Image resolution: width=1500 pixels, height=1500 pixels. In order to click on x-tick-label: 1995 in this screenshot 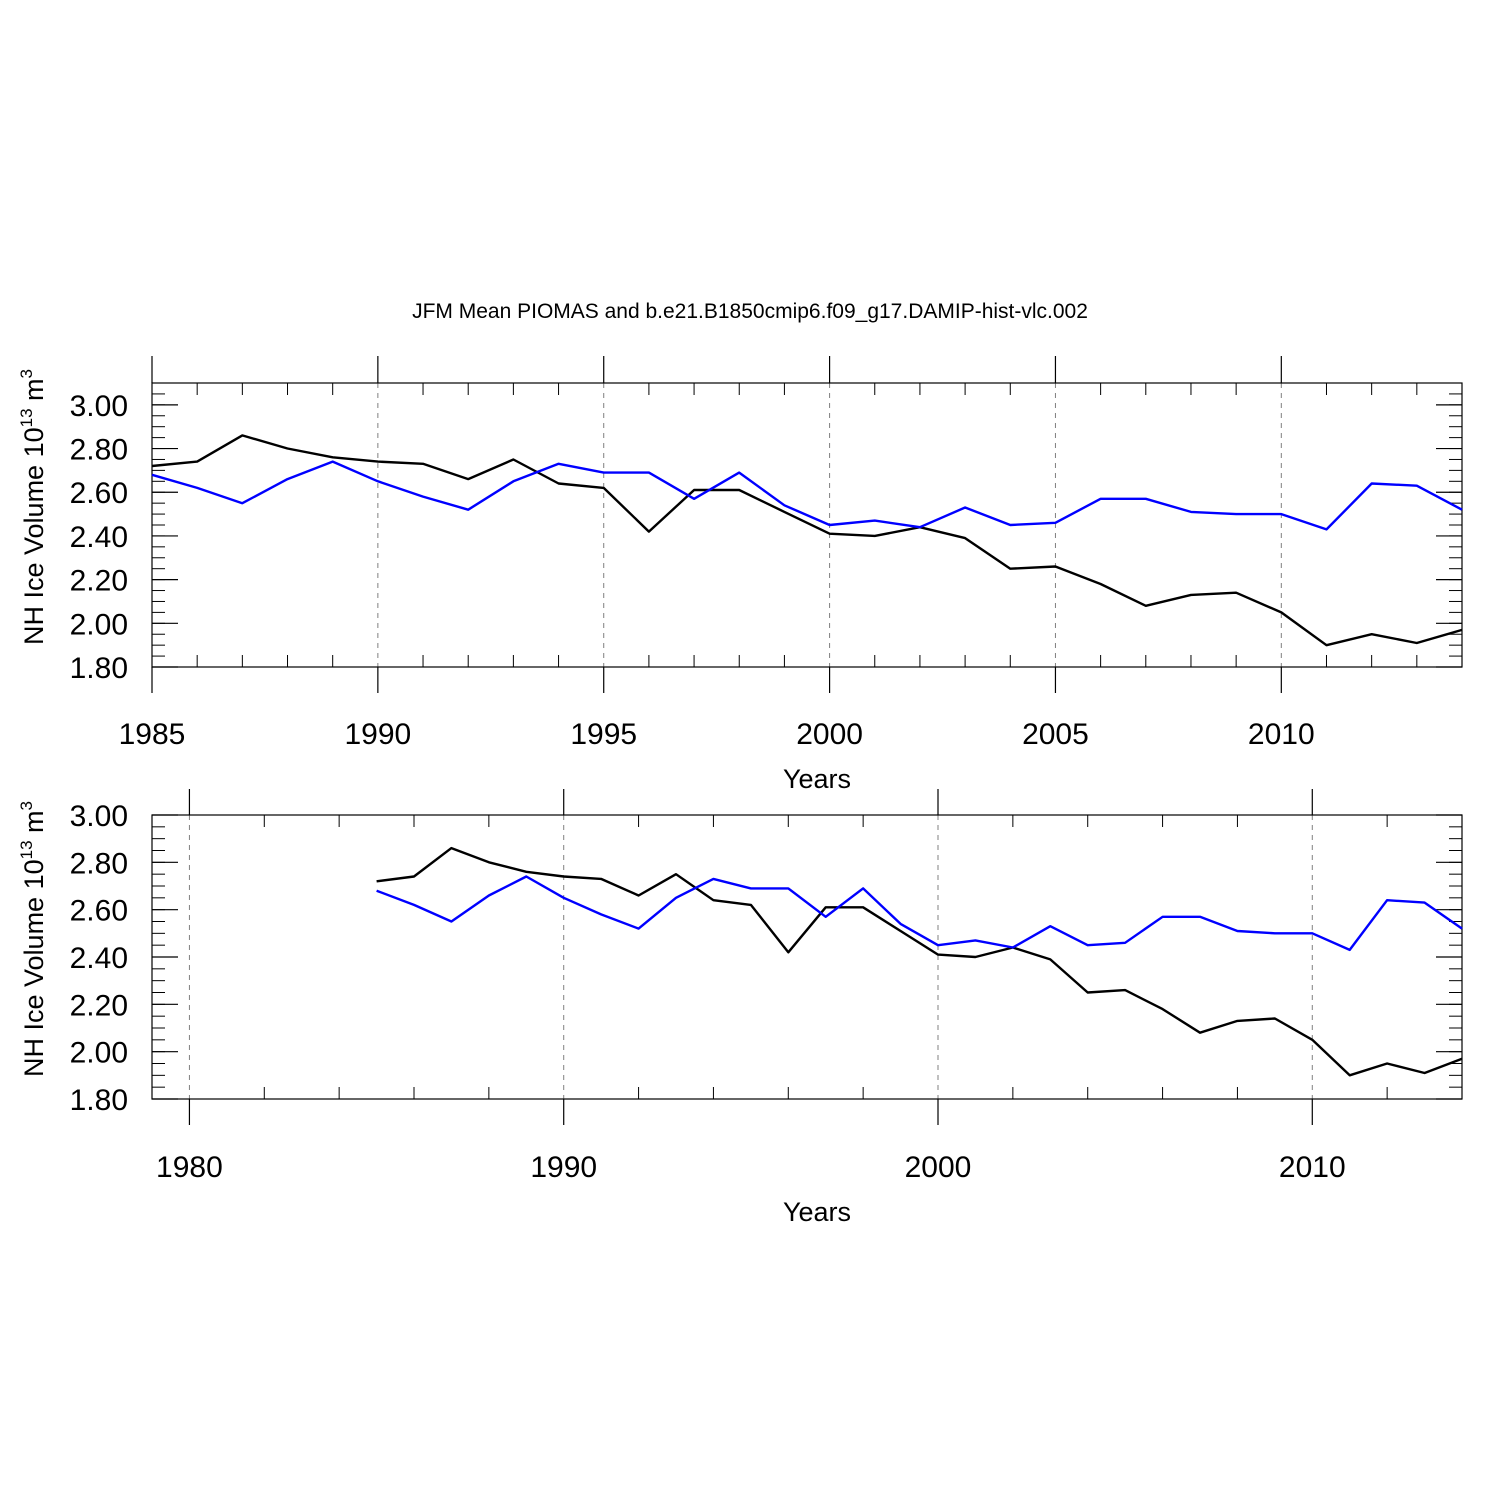, I will do `click(603, 734)`.